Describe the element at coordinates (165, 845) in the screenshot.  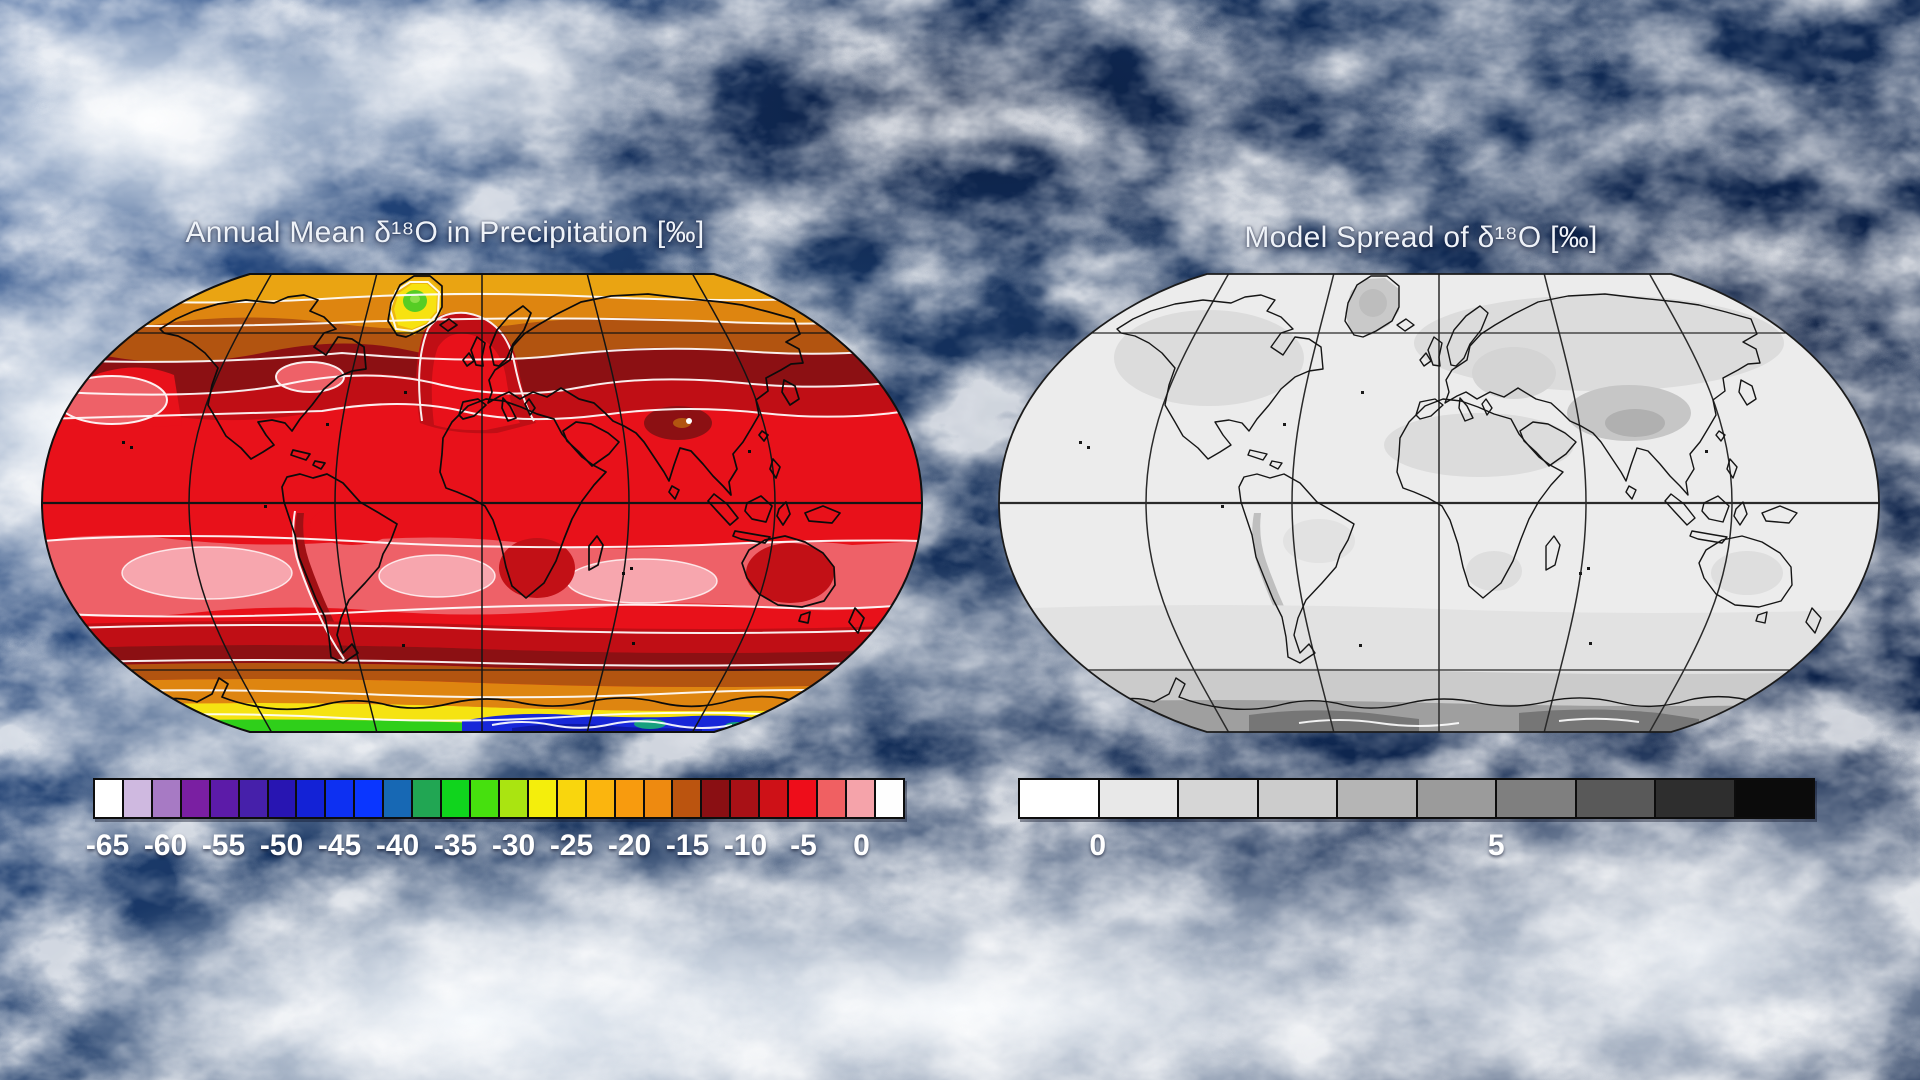
I see `colorbar-tick: -60` at that location.